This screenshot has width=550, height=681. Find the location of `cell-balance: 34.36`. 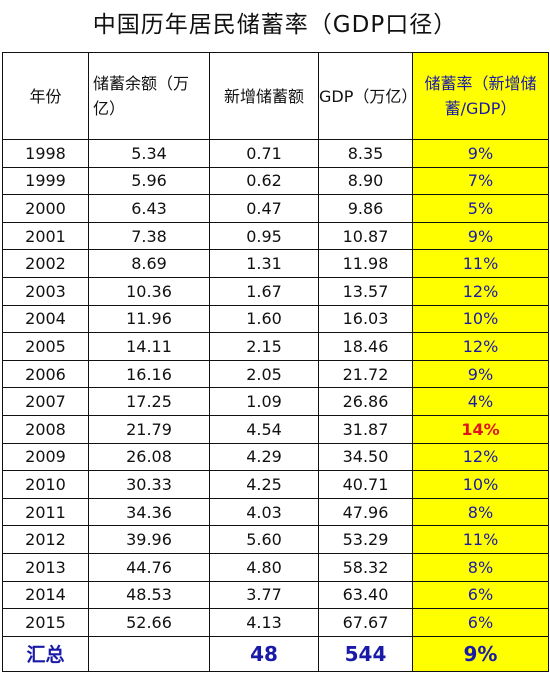

cell-balance: 34.36 is located at coordinates (149, 512).